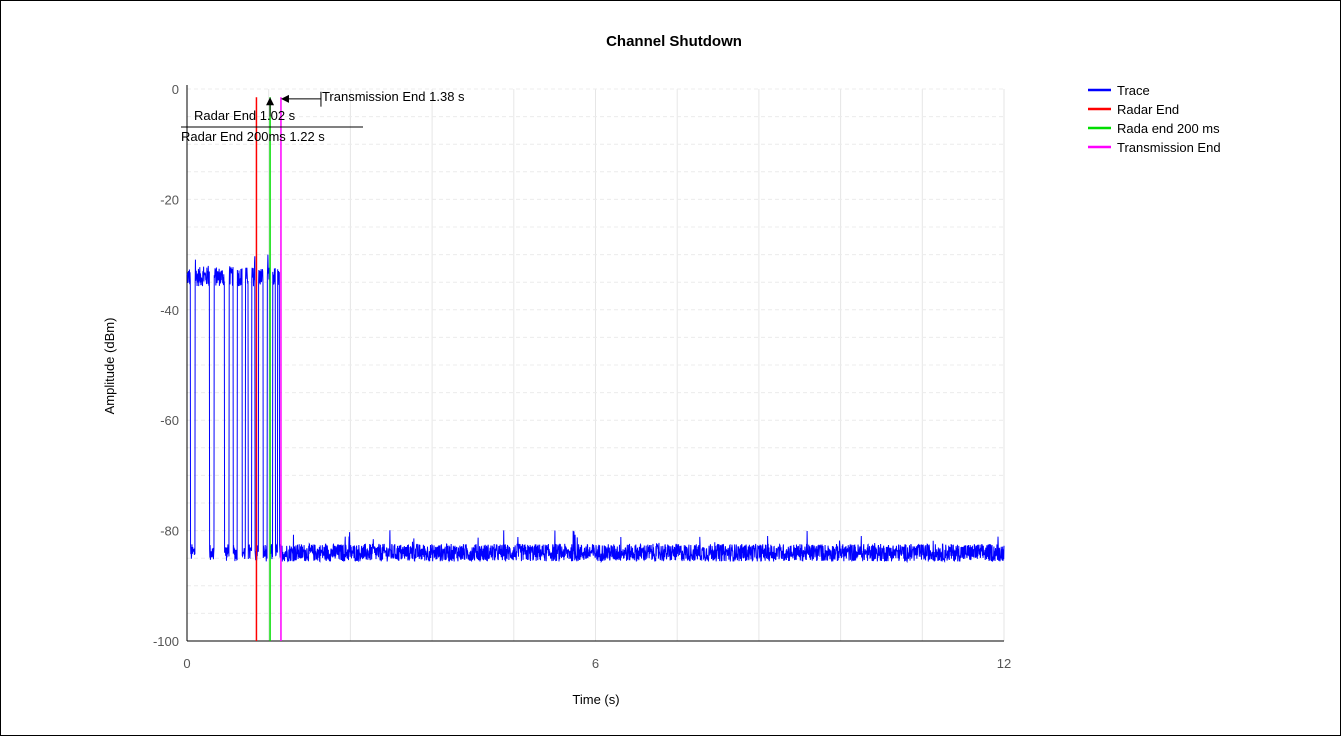 The image size is (1341, 736). Describe the element at coordinates (1169, 147) in the screenshot. I see `legend-label: Transmission End` at that location.